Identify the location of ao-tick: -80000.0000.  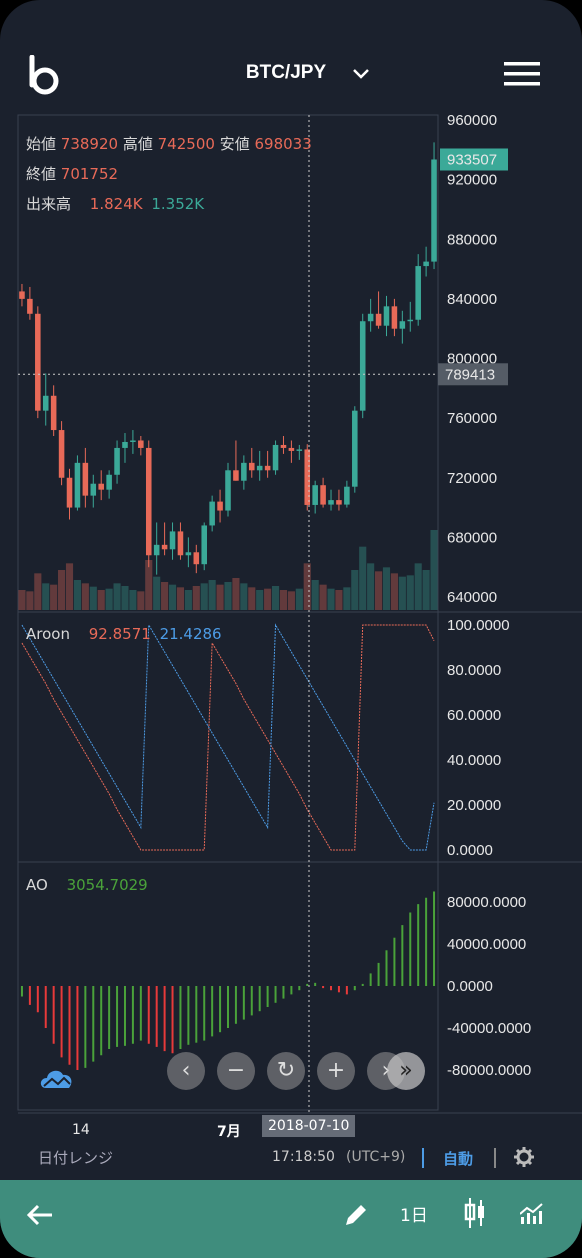
(489, 1070).